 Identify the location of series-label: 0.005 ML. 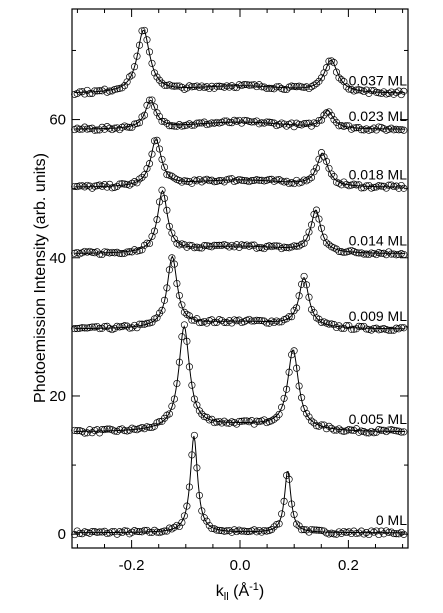
(378, 419).